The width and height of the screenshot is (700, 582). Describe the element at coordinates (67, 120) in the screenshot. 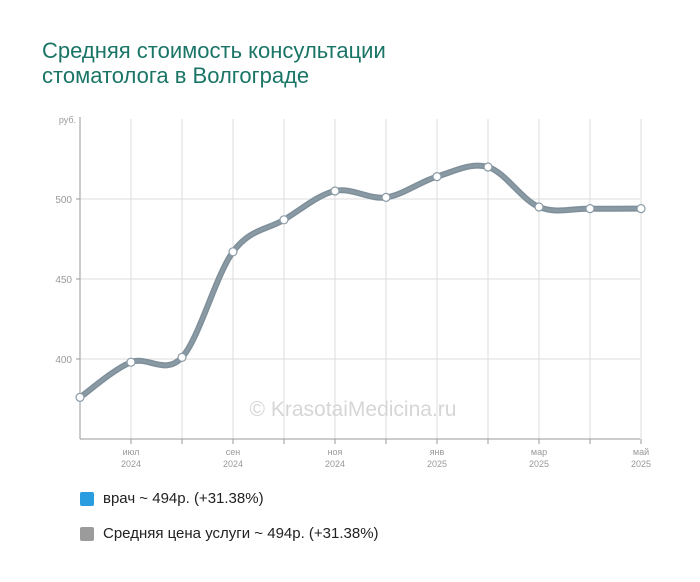

I see `y-unit-label: руб.` at that location.